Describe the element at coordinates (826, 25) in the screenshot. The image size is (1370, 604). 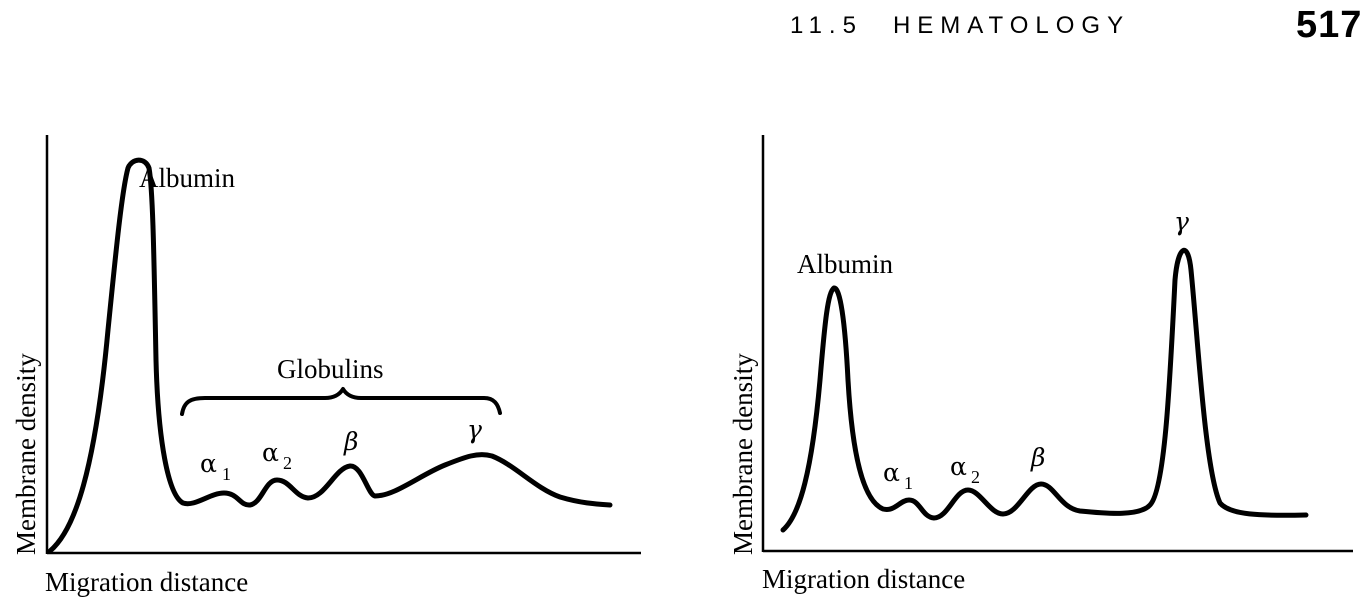
I see `section-number: 11.5` at that location.